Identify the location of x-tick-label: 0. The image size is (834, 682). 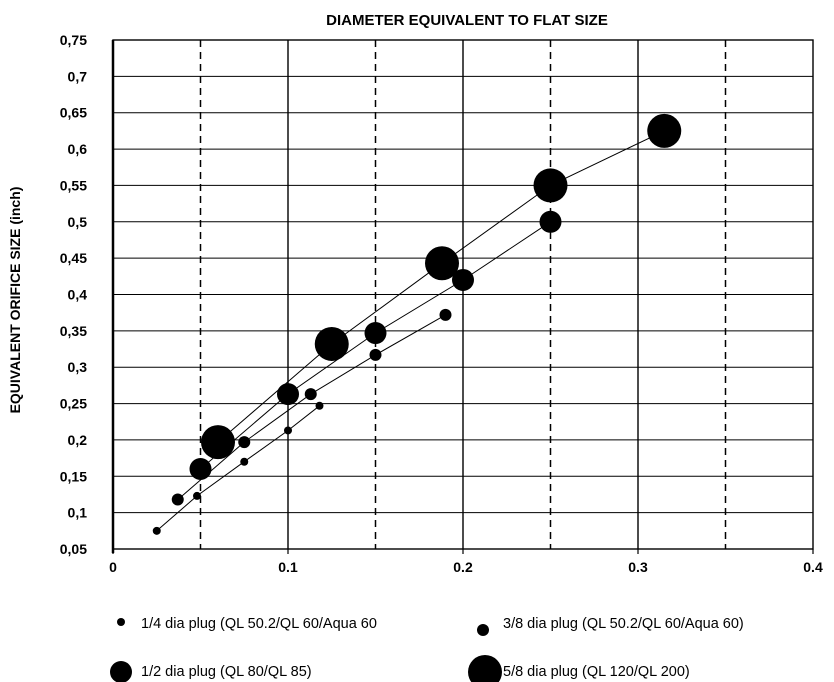
(113, 567).